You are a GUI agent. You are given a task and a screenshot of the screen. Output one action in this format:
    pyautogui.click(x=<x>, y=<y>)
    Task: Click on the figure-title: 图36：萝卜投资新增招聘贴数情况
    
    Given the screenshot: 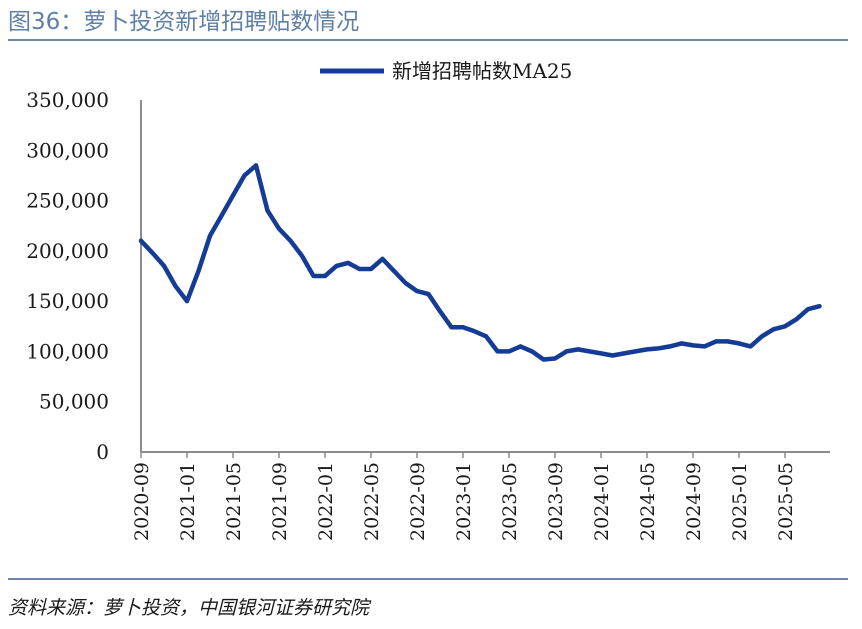 What is the action you would take?
    pyautogui.click(x=184, y=22)
    